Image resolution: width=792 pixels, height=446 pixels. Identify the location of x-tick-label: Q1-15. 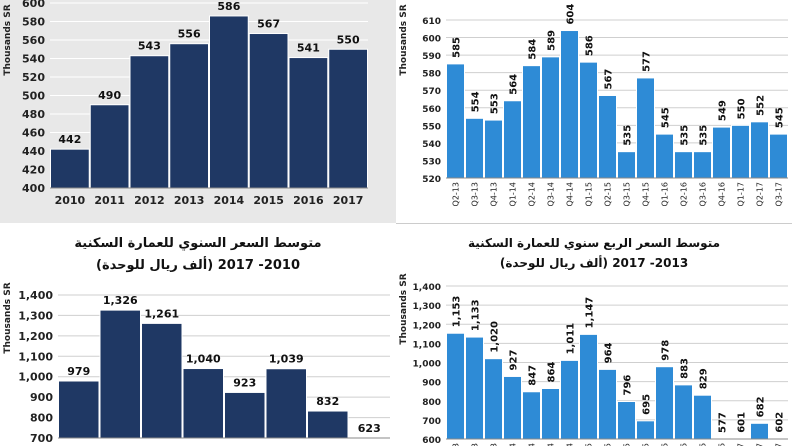
(589, 194).